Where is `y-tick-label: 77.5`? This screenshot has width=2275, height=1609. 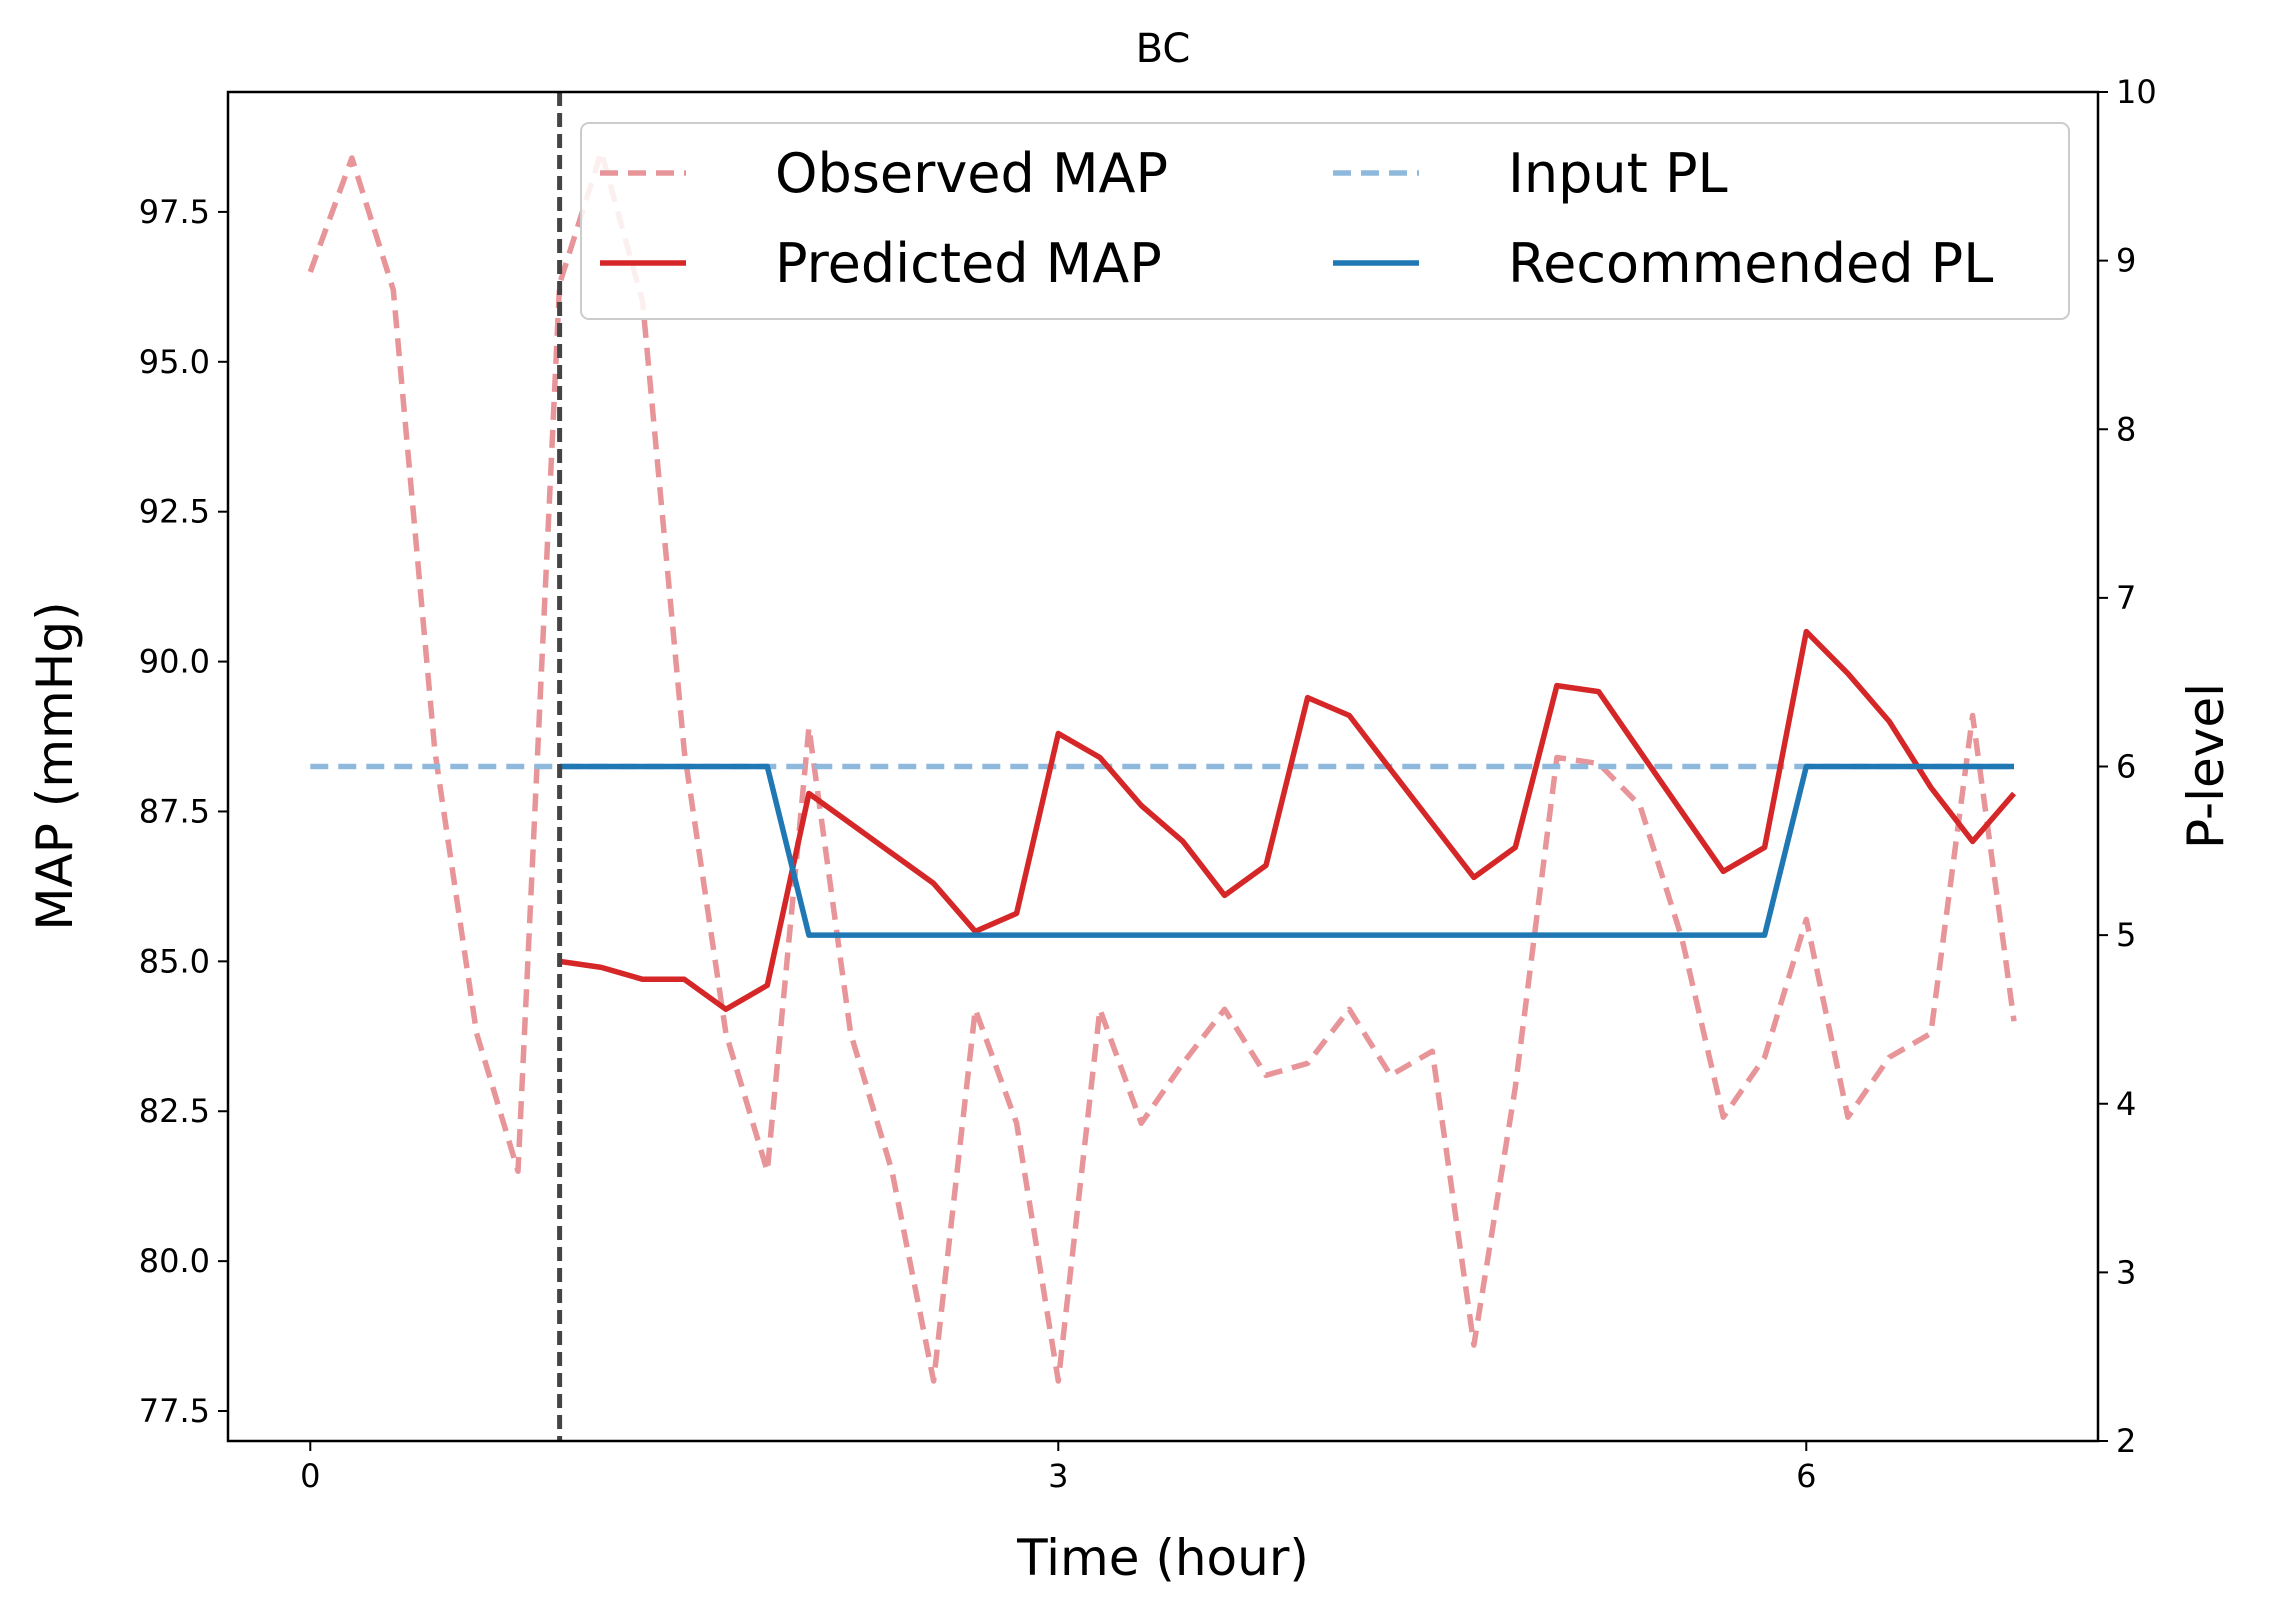 y-tick-label: 77.5 is located at coordinates (174, 1411).